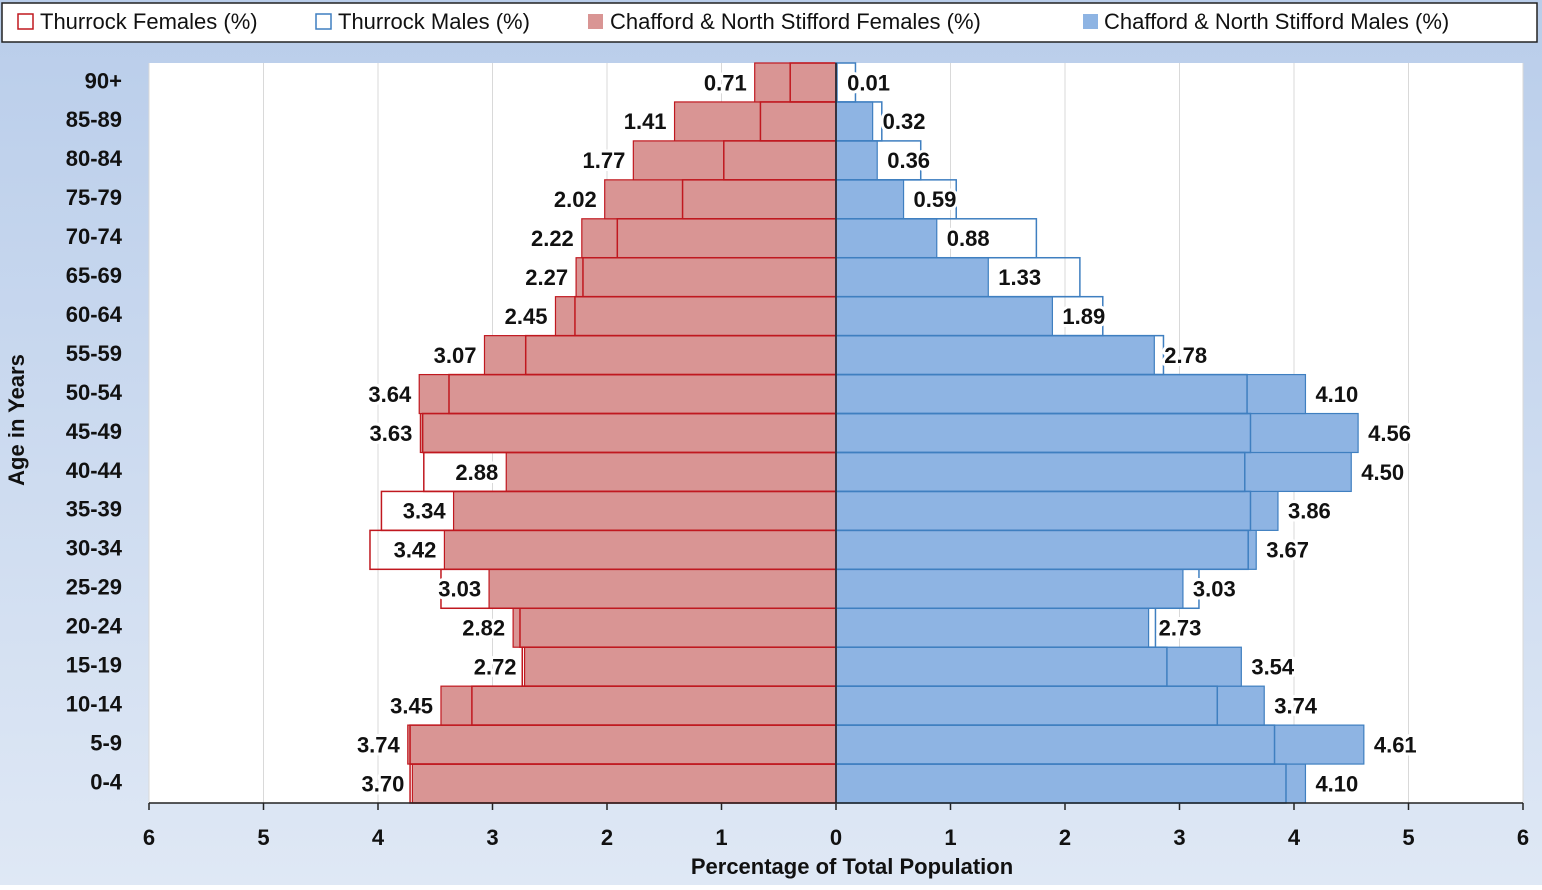 The image size is (1542, 890). I want to click on data-label: 4.10, so click(1336, 394).